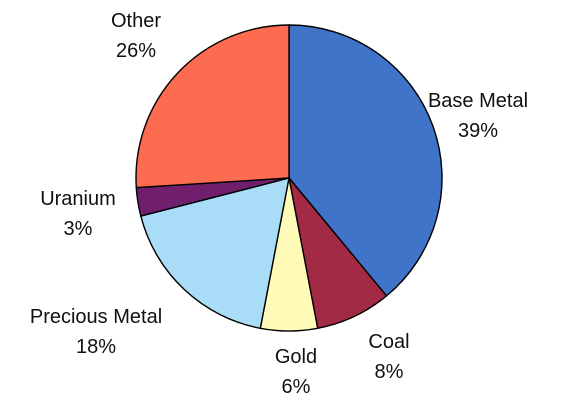  Describe the element at coordinates (214, 253) in the screenshot. I see `pie-slice-precious-metal` at that location.